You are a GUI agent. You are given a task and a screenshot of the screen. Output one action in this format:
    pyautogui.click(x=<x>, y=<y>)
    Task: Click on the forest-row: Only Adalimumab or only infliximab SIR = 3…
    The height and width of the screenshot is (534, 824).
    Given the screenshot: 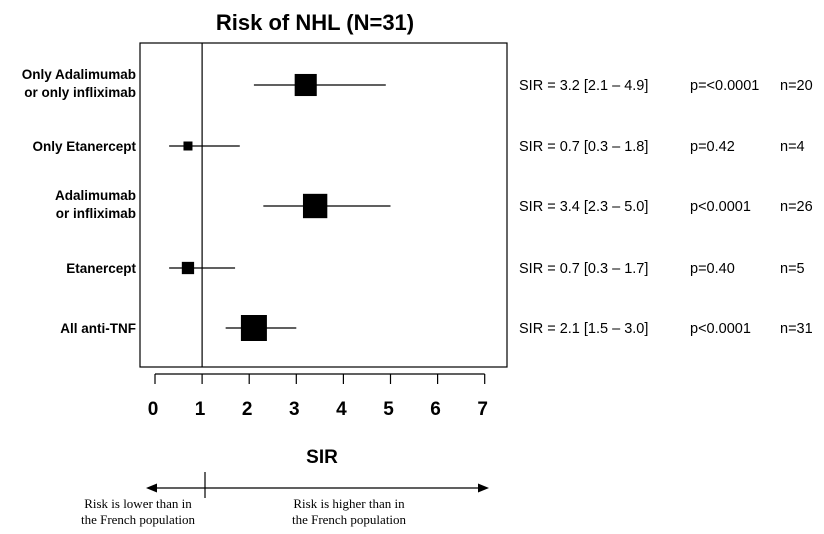 What is the action you would take?
    pyautogui.click(x=417, y=83)
    